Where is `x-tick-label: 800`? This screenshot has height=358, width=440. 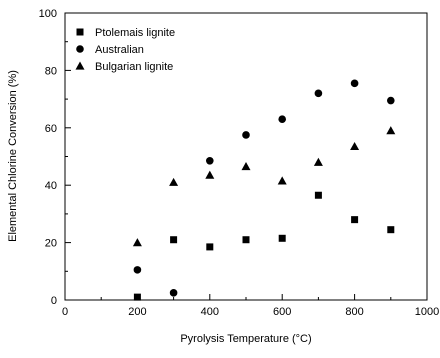
x-tick-label: 800 is located at coordinates (354, 312).